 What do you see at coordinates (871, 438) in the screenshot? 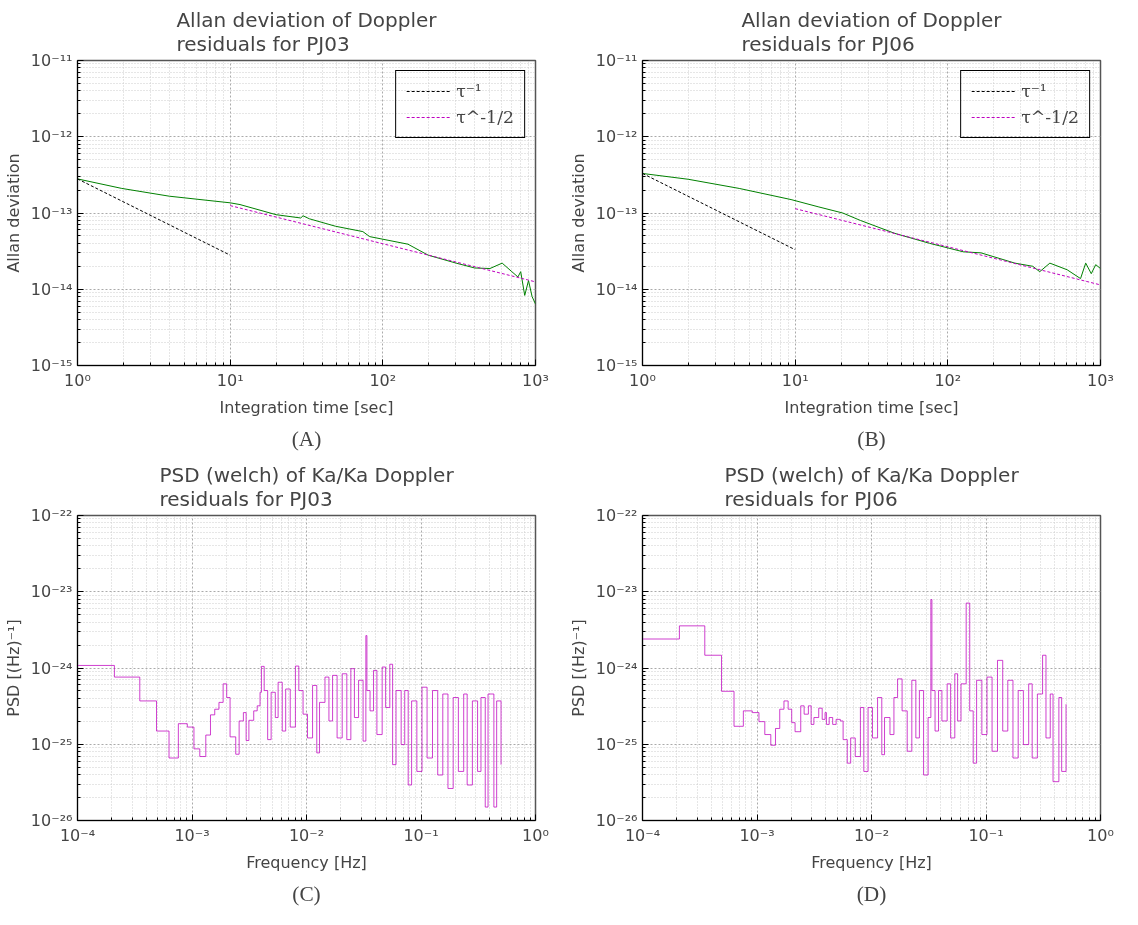
I see `text: (B)` at bounding box center [871, 438].